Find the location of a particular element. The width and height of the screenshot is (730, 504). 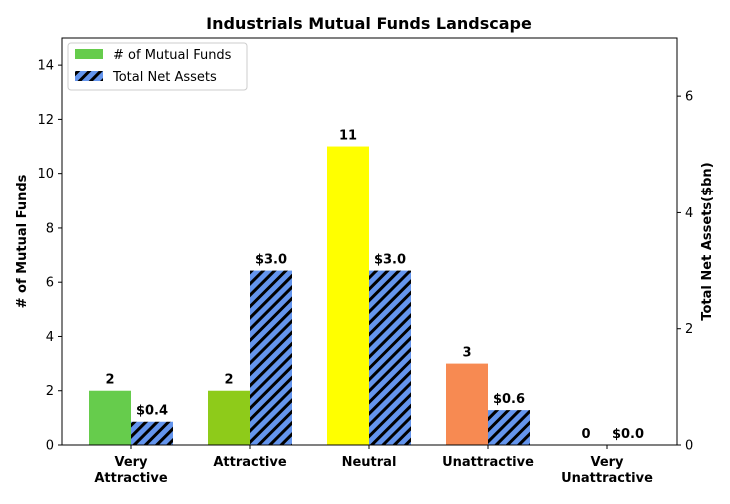

data-label-net-assets-1: $3.0 is located at coordinates (271, 260).